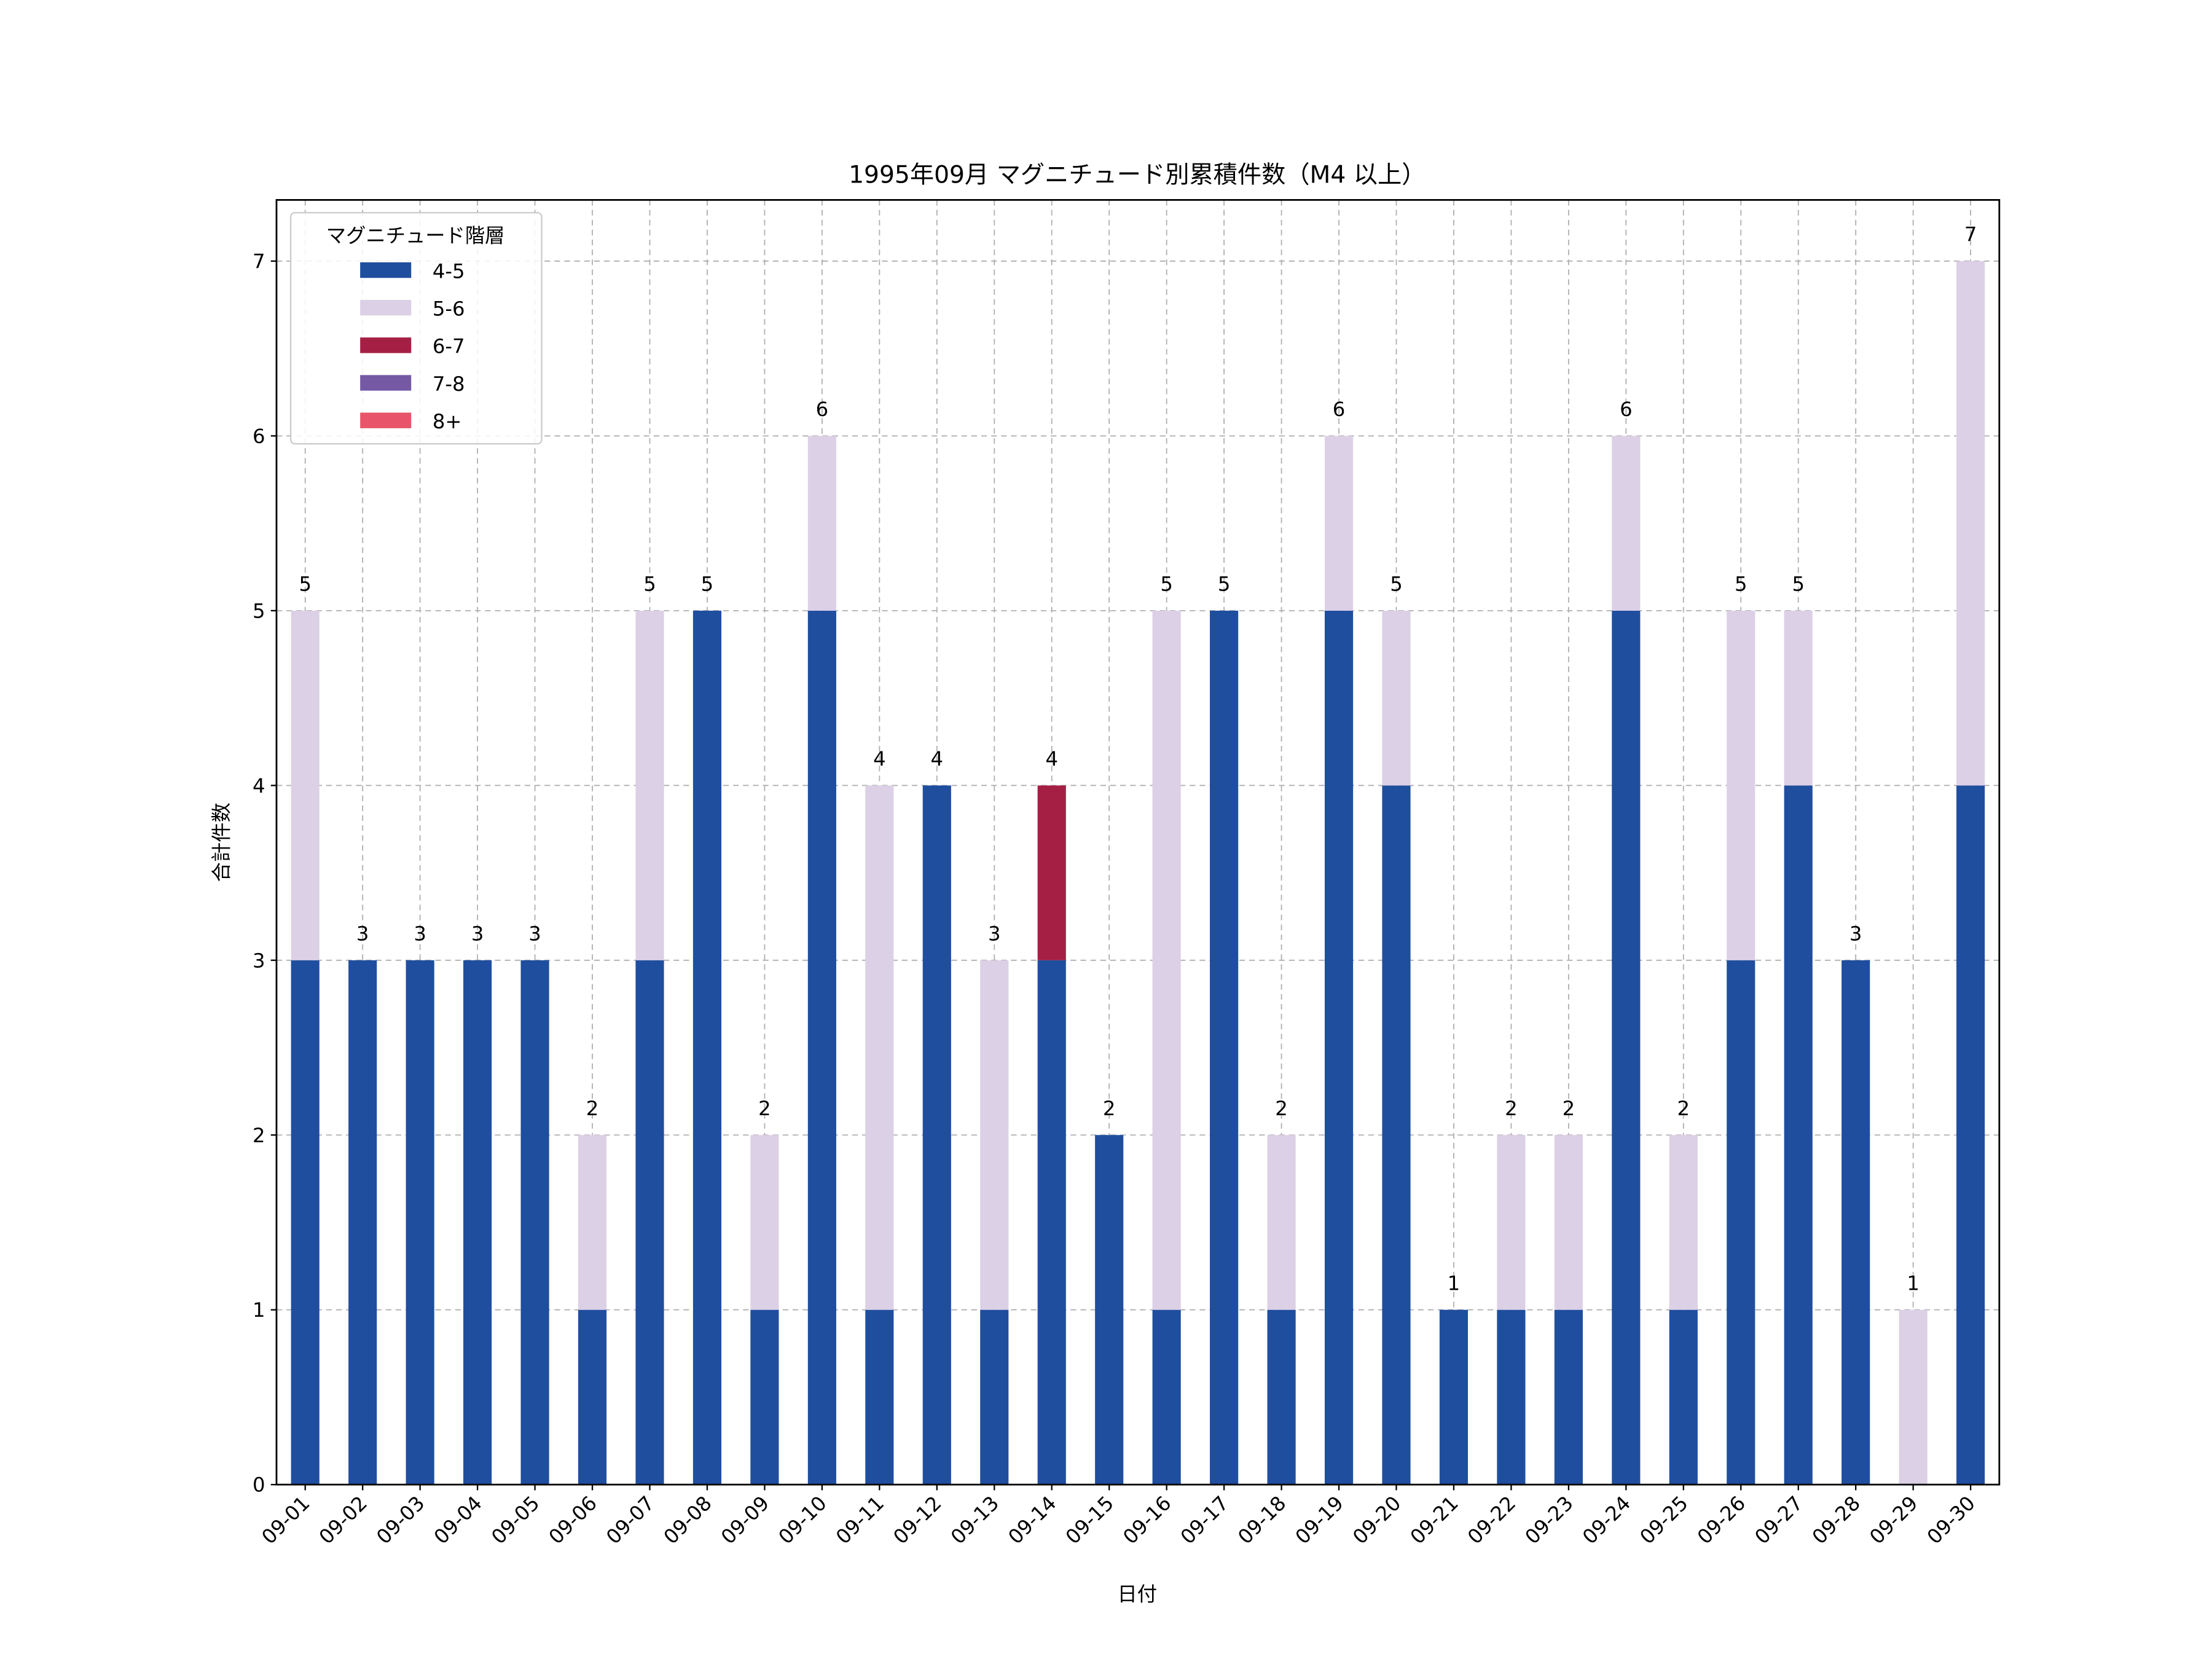 This screenshot has height=1659, width=2212. I want to click on x-tick-label: 09-25, so click(1663, 1519).